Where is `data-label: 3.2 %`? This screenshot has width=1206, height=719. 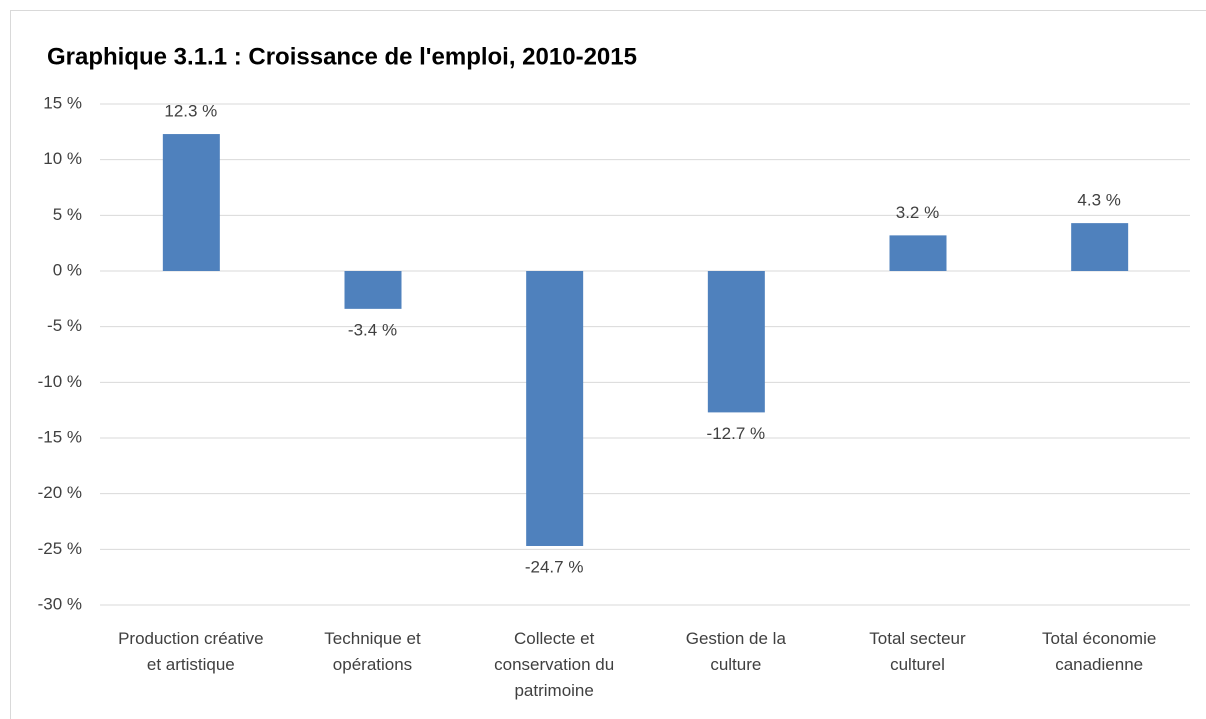 data-label: 3.2 % is located at coordinates (917, 212).